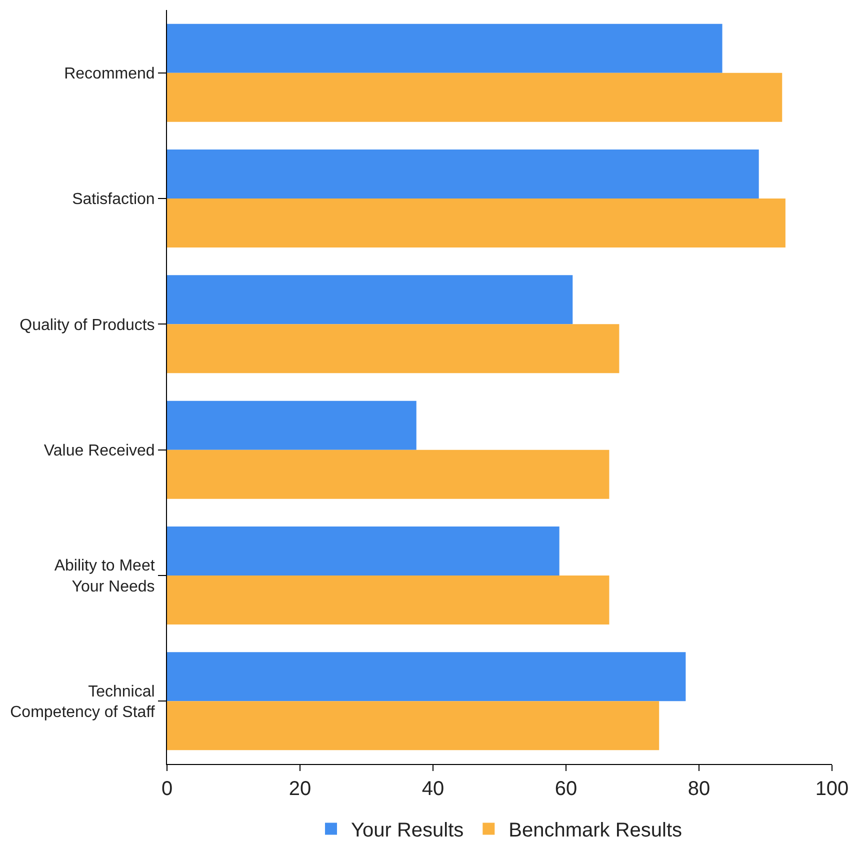 Image resolution: width=862 pixels, height=858 pixels. I want to click on x-tick-label: 80, so click(699, 789).